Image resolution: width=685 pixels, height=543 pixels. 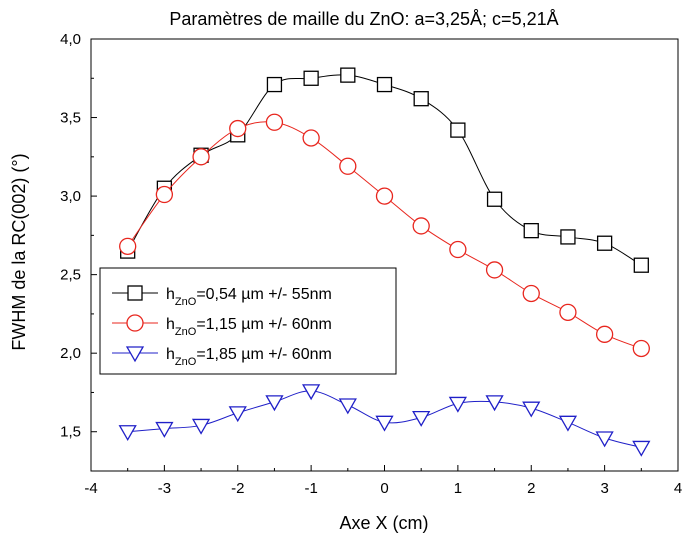 I want to click on x-tick-label: -4, so click(x=90, y=488).